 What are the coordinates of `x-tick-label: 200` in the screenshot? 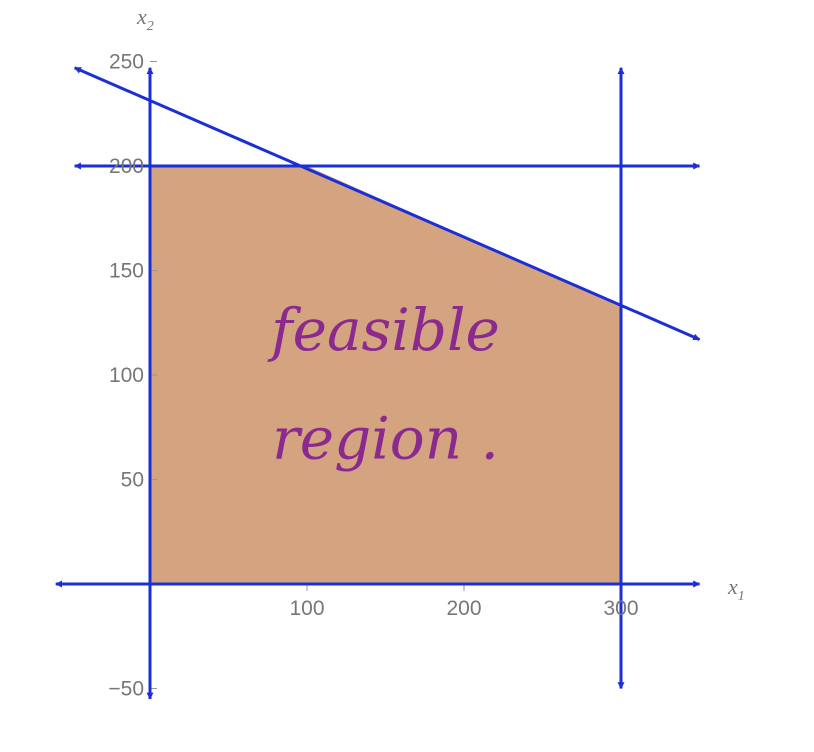 It's located at (463, 608).